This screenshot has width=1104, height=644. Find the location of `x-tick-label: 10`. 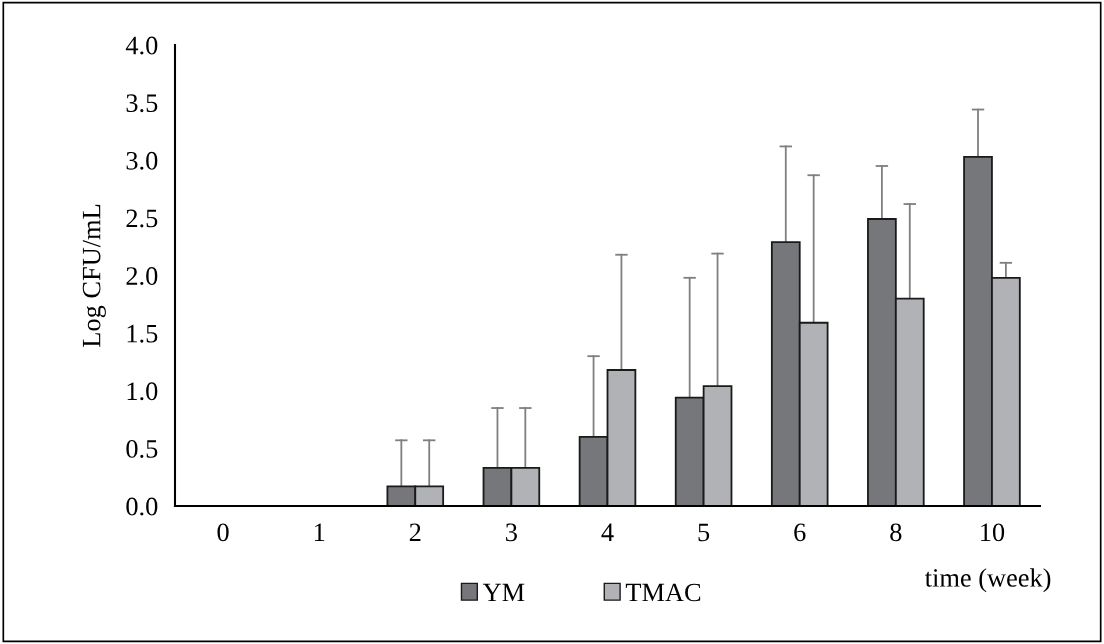

x-tick-label: 10 is located at coordinates (993, 532).